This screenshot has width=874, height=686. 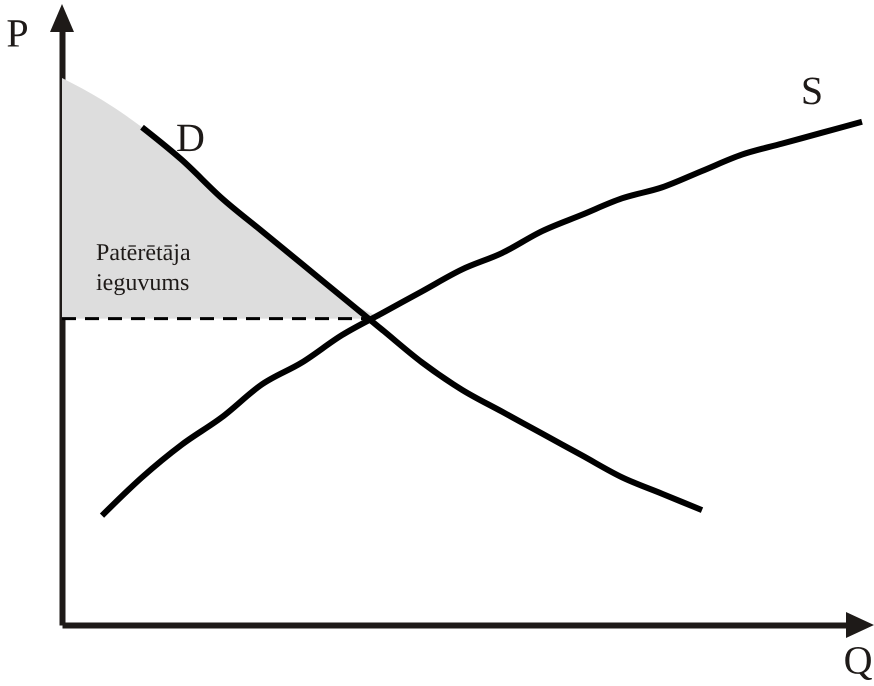 I want to click on series-label: Patērētāja ieguvums, so click(x=143, y=268).